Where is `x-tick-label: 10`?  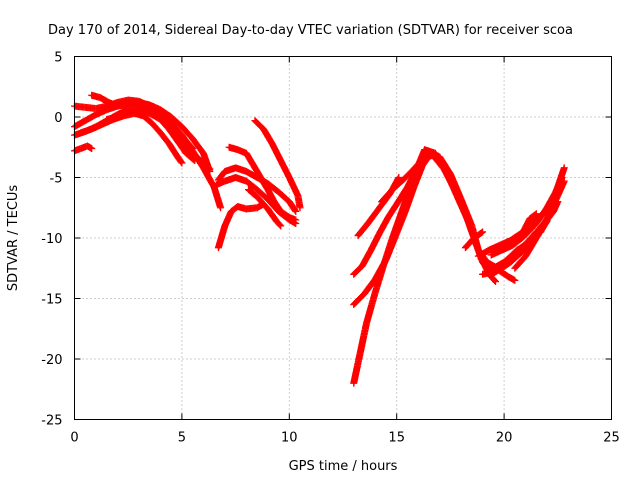 x-tick-label: 10 is located at coordinates (289, 438).